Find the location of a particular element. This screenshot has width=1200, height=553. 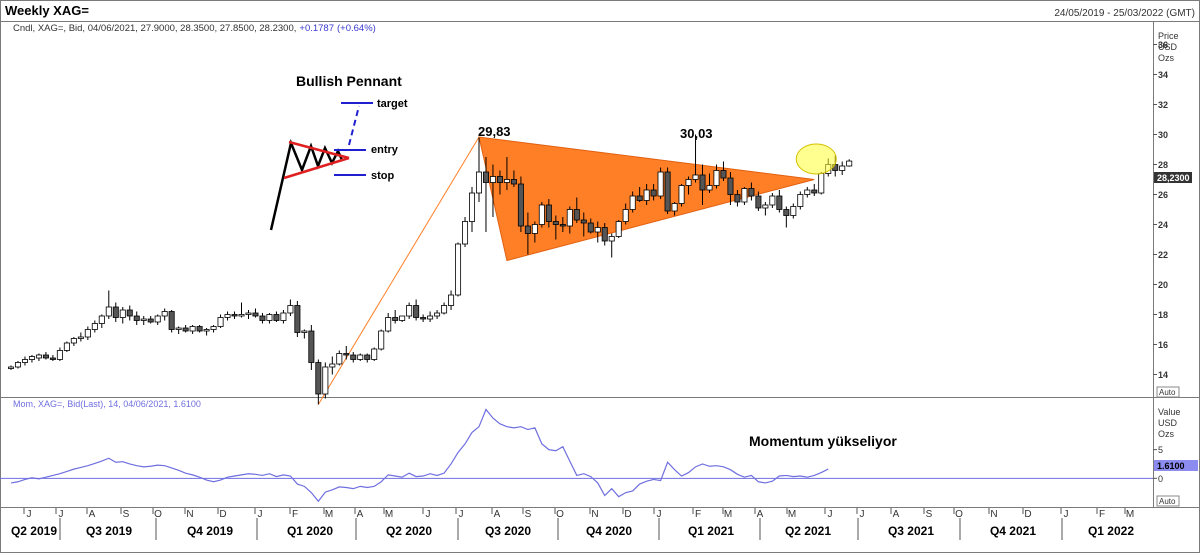

auto-button-momentum is located at coordinates (1168, 501).